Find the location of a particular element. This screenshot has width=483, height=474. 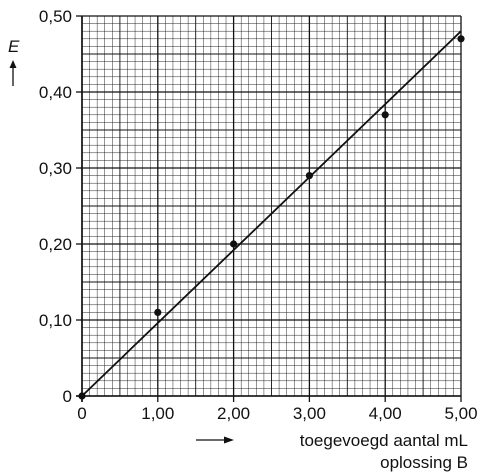

x-tick-label: 0 is located at coordinates (81, 413).